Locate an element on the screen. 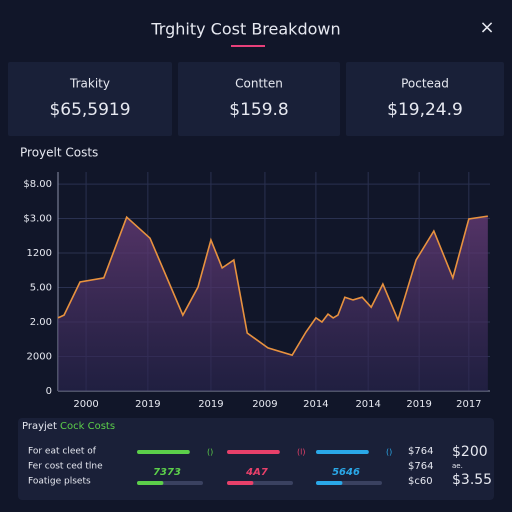 This screenshot has width=512, height=512. y-tick-label: 2000 is located at coordinates (39, 357).